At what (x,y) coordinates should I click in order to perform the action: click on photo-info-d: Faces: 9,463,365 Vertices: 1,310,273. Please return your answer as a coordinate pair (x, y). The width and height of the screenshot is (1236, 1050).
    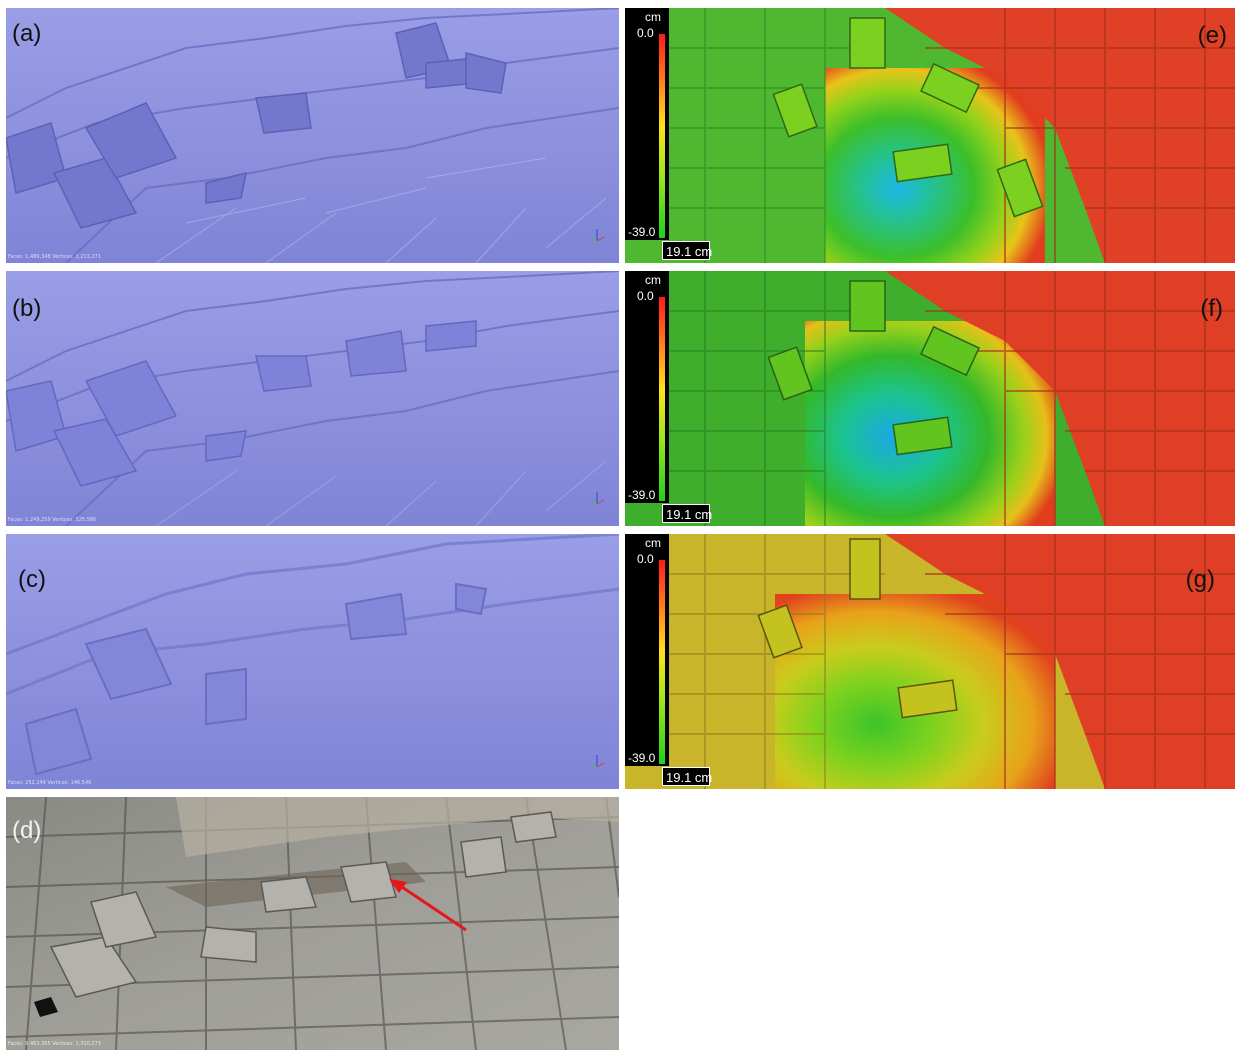
    Looking at the image, I should click on (54, 1044).